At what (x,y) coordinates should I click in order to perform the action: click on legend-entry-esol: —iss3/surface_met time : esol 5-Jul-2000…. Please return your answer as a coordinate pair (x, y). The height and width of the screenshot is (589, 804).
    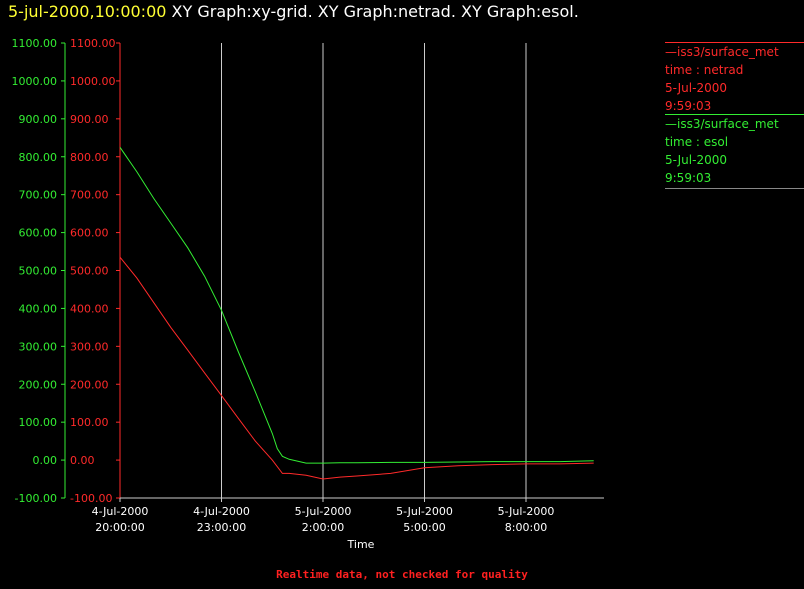
    Looking at the image, I should click on (734, 151).